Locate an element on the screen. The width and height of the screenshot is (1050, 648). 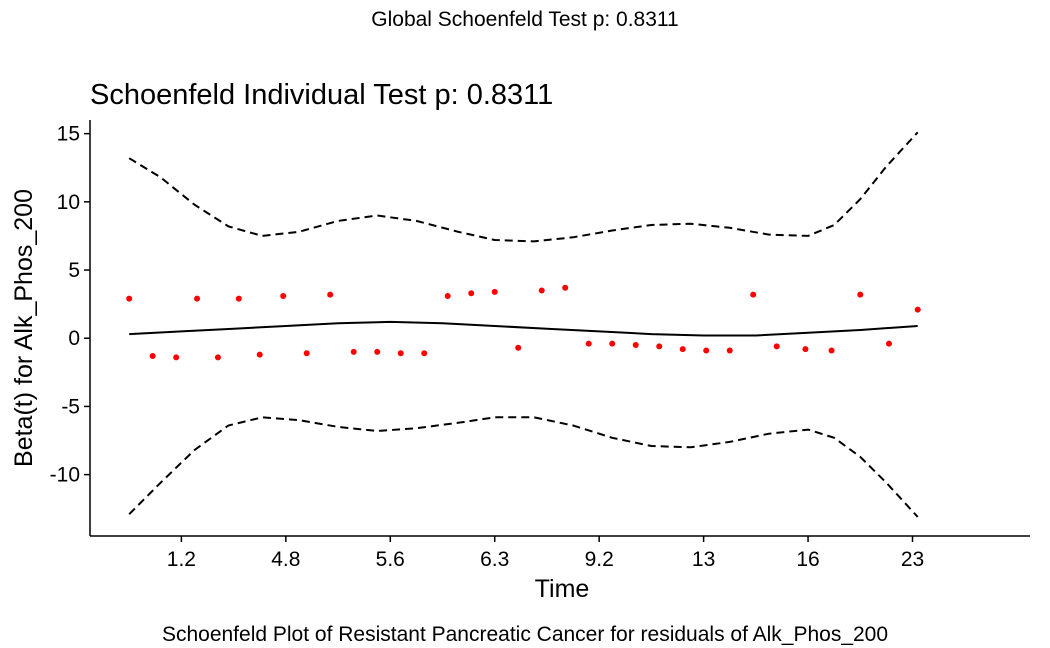
y-axis-ticks: -10 -5 0 5 10 15 is located at coordinates (70, 305).